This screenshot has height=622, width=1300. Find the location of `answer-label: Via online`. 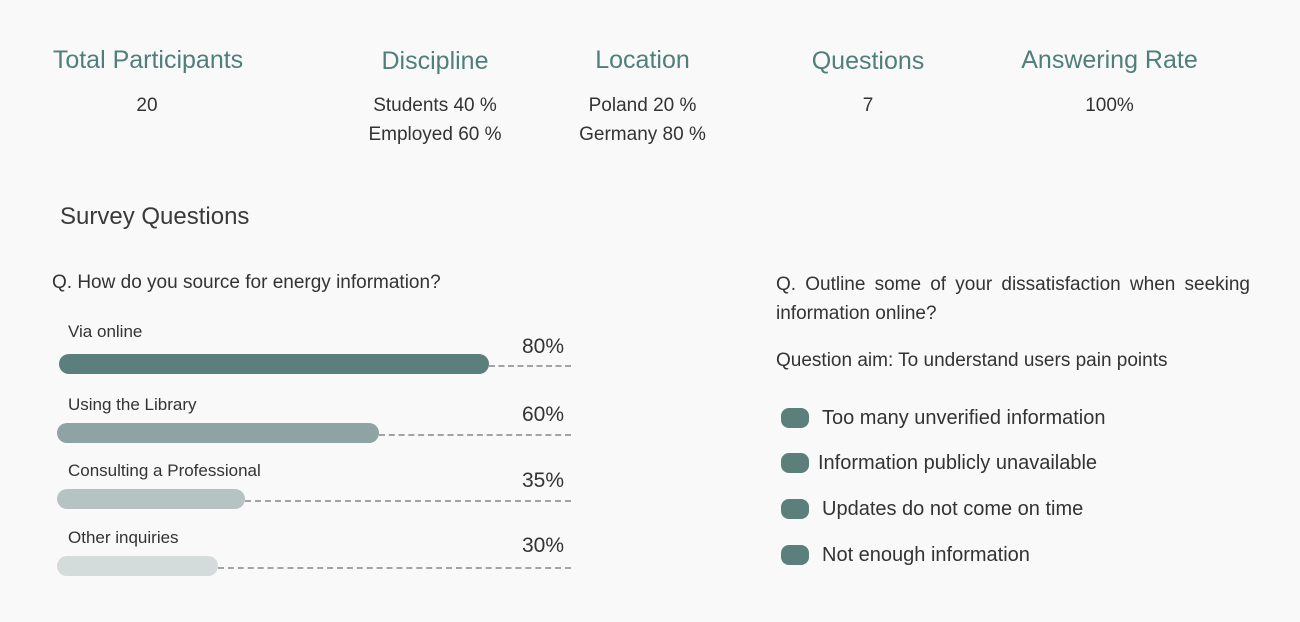

answer-label: Via online is located at coordinates (105, 331).